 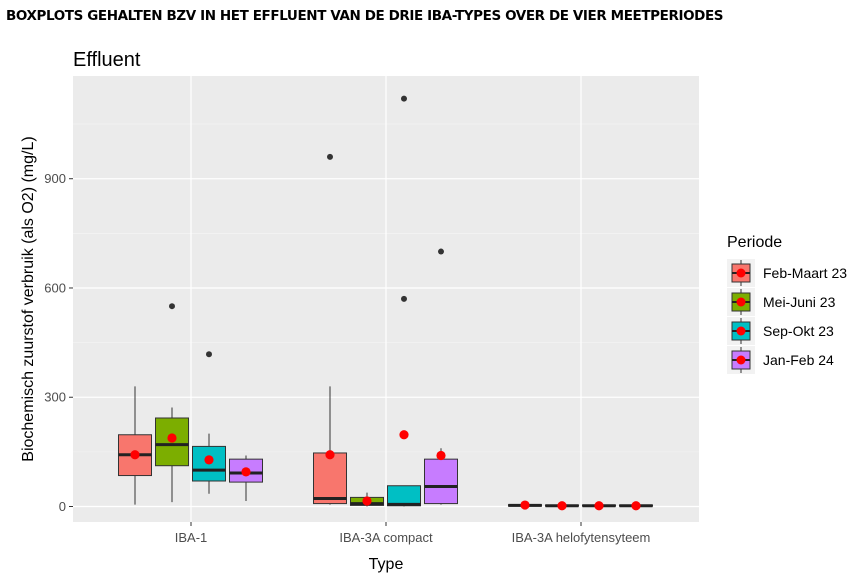 What do you see at coordinates (581, 537) in the screenshot?
I see `x-tick-label: IBA-3A helofytensyteem` at bounding box center [581, 537].